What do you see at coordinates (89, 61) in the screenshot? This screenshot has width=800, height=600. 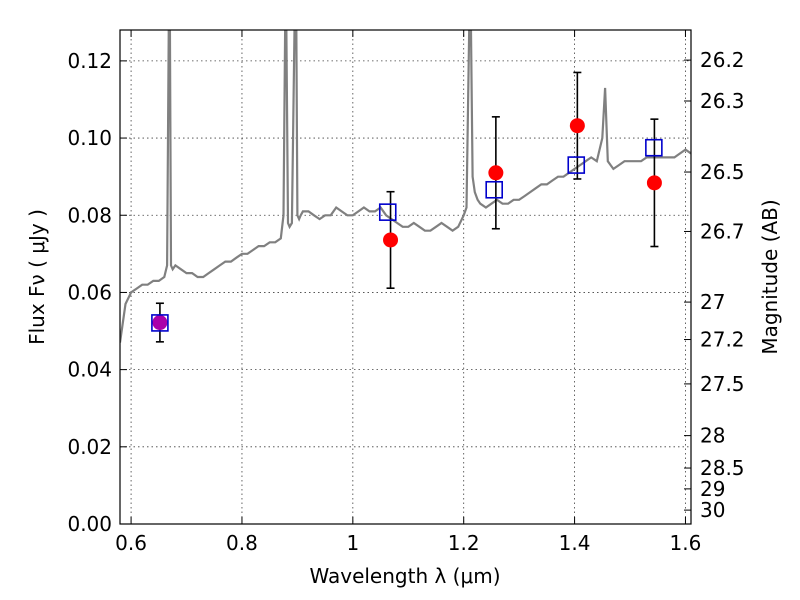 I see `y-tick-label: 0.12` at bounding box center [89, 61].